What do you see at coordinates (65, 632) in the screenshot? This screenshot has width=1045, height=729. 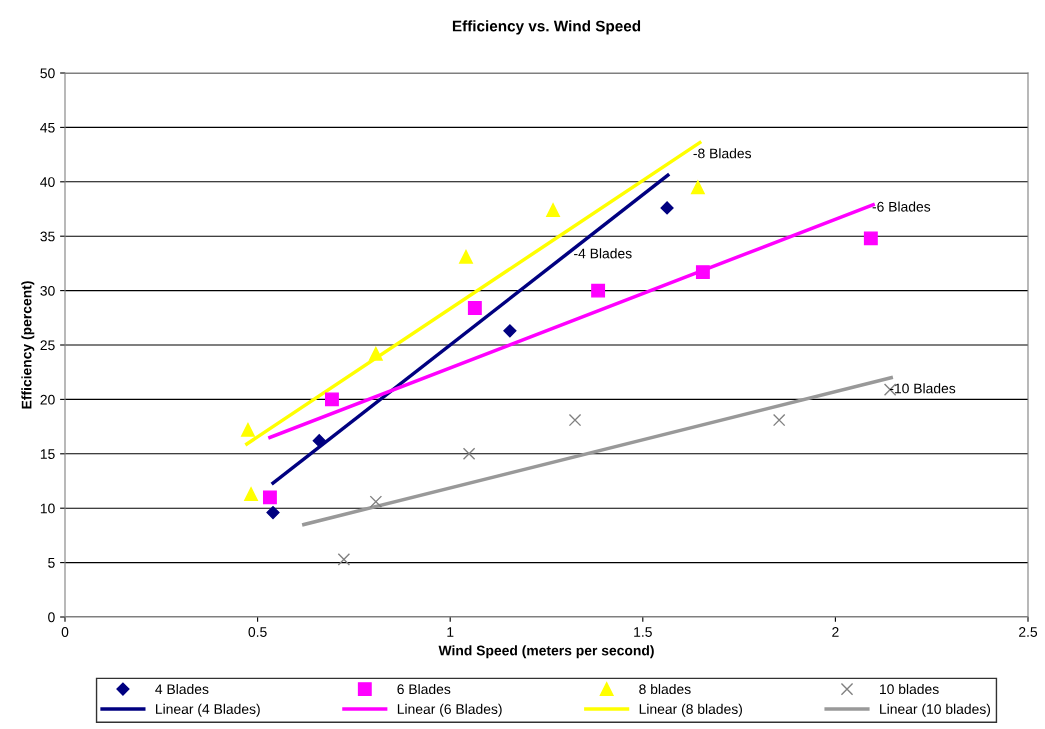 I see `x-tick-label: 0` at bounding box center [65, 632].